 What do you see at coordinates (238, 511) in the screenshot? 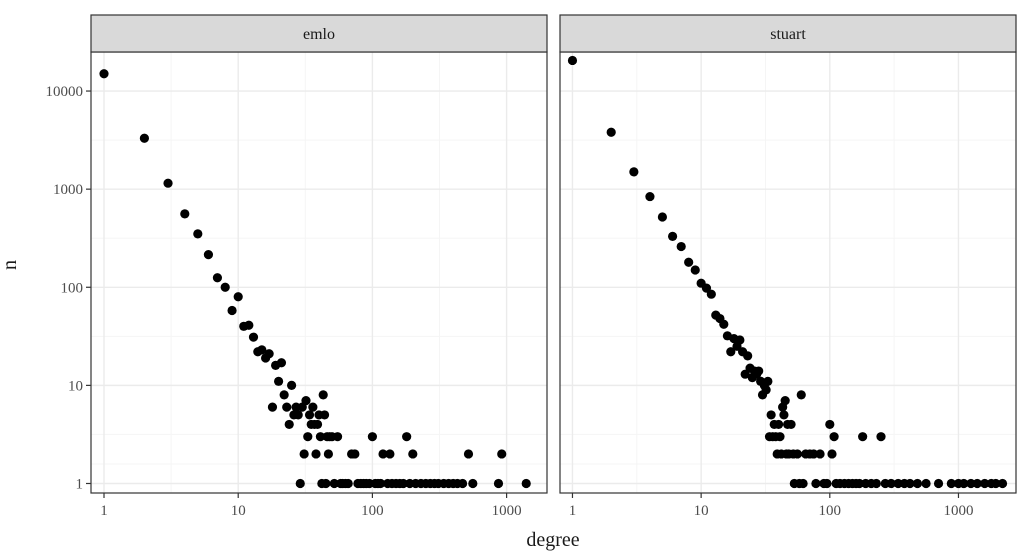
I see `x-tick-label: 10` at bounding box center [238, 511].